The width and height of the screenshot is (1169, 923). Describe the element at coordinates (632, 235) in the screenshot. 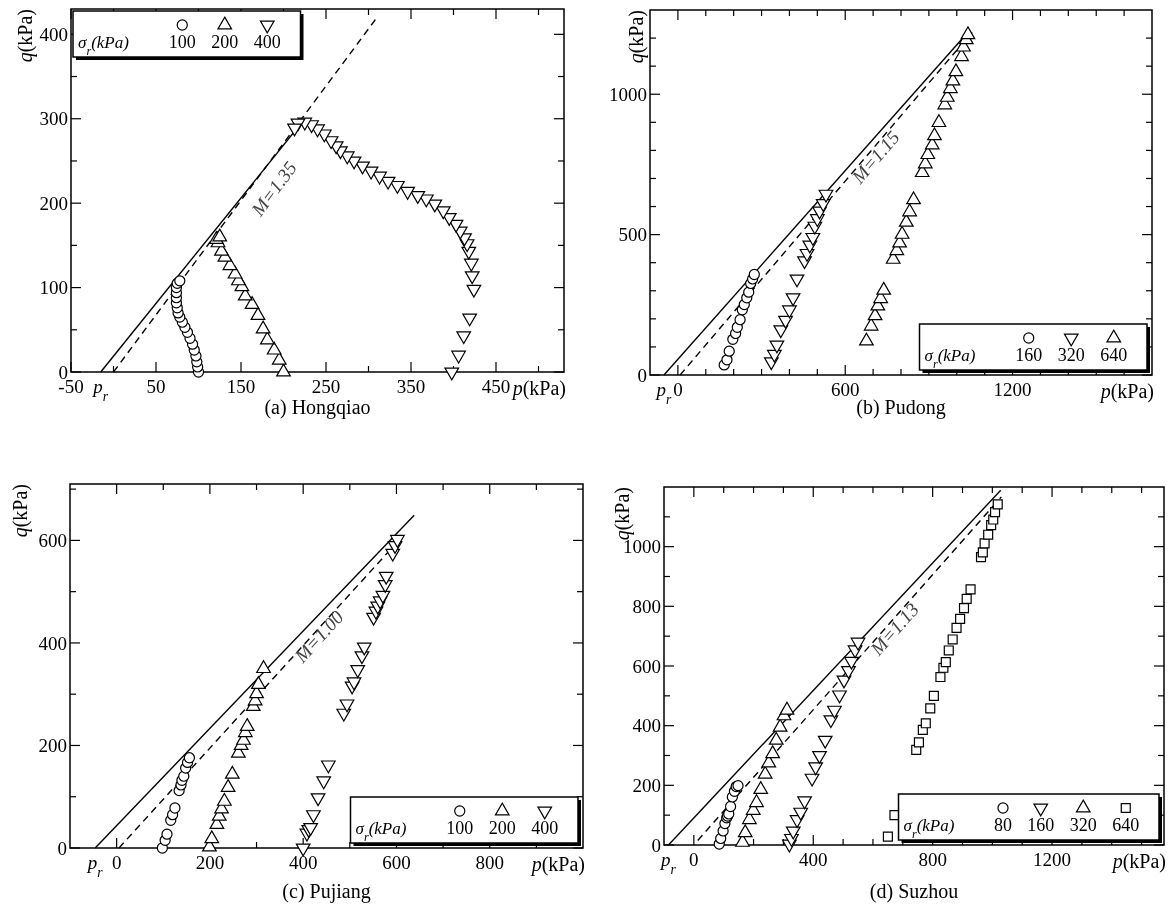

I see `y-tick-label: 500` at that location.